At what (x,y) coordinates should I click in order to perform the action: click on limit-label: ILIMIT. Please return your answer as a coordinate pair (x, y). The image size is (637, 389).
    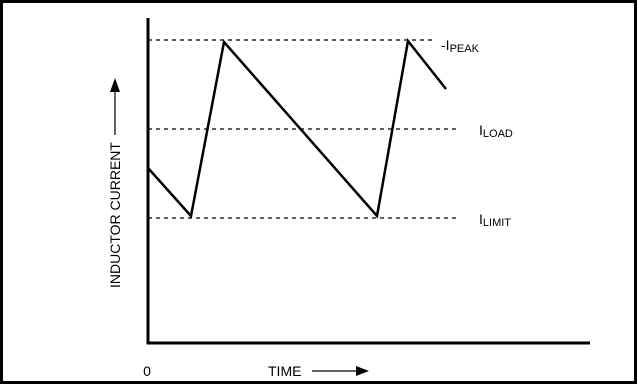
    Looking at the image, I should click on (495, 220).